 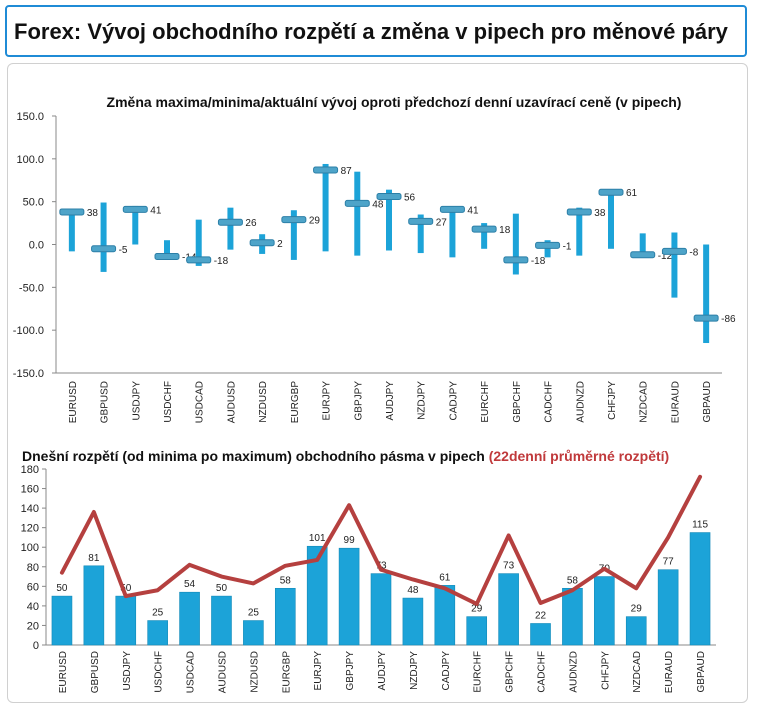 What do you see at coordinates (263, 402) in the screenshot?
I see `category-label: NZDUSD` at bounding box center [263, 402].